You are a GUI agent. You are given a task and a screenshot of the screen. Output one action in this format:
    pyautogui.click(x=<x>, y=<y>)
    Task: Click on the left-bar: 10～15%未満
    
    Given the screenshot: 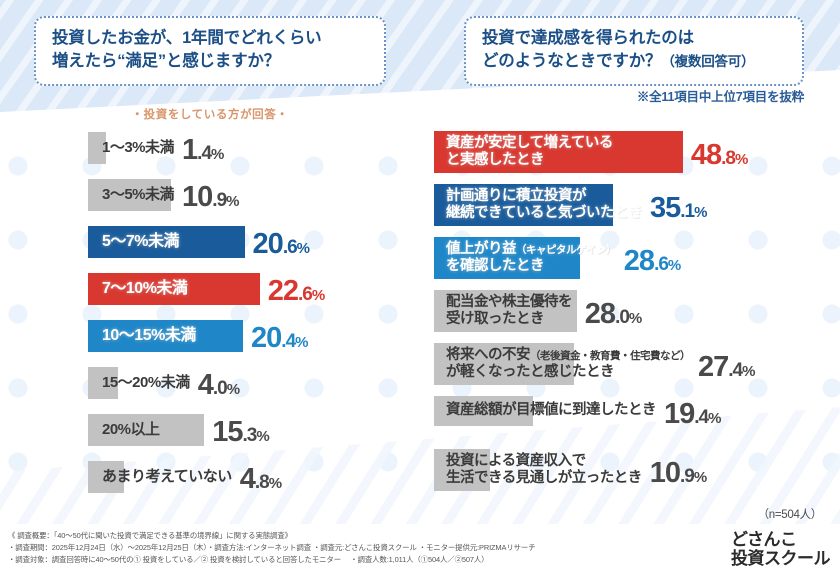 What is the action you would take?
    pyautogui.click(x=166, y=336)
    